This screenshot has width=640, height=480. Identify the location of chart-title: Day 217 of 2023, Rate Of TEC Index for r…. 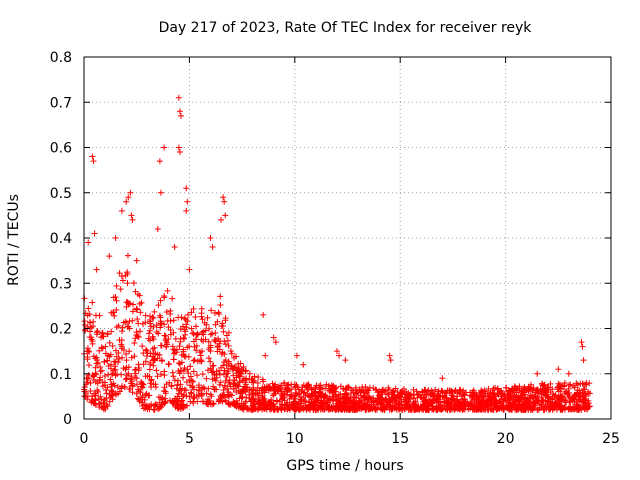
(346, 28).